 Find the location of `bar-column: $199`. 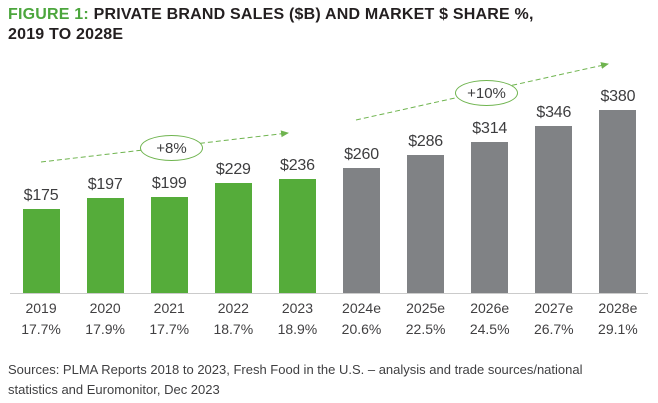

bar-column: $199 is located at coordinates (169, 175).